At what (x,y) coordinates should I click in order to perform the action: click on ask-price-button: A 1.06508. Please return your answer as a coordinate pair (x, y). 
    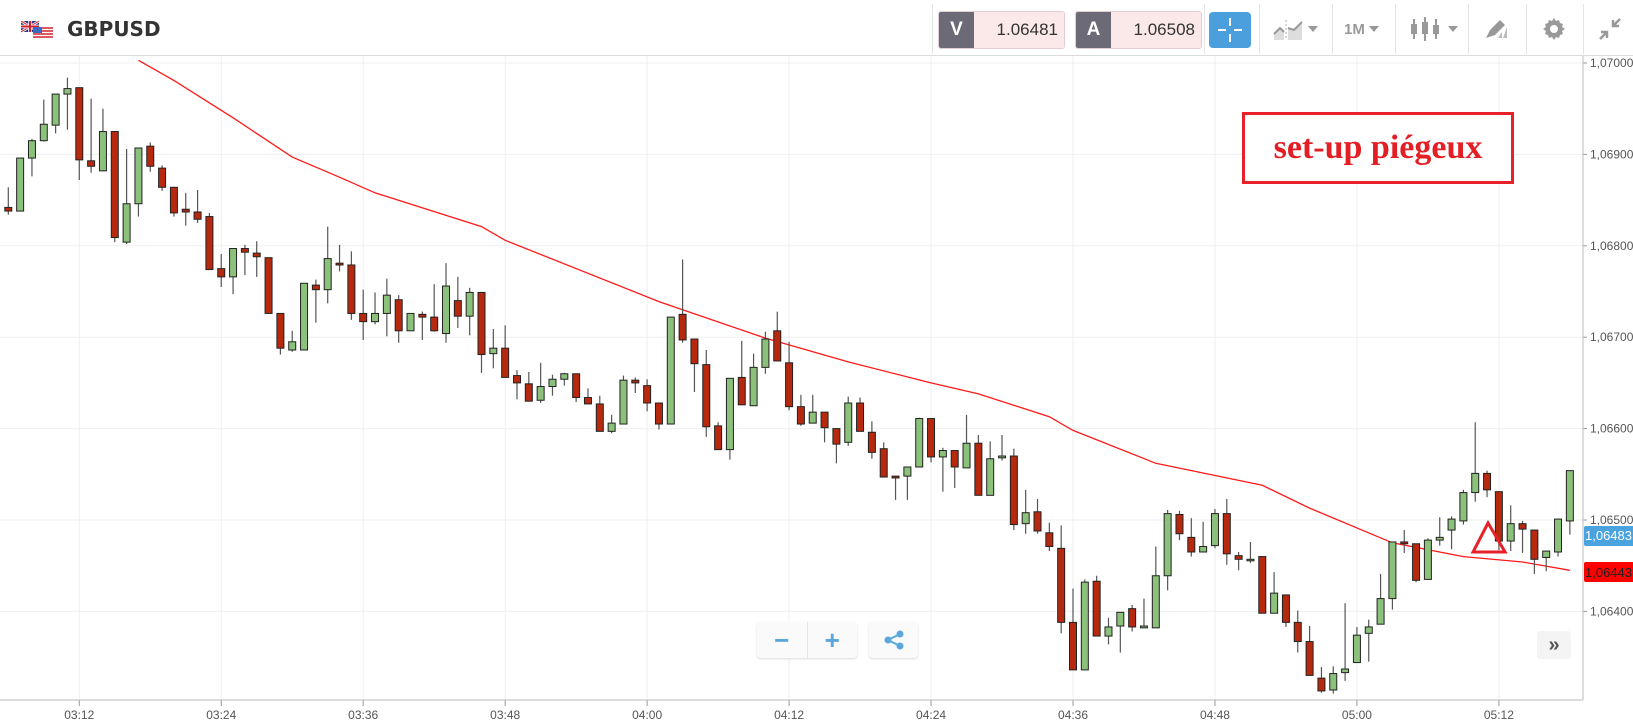
    Looking at the image, I should click on (1138, 30).